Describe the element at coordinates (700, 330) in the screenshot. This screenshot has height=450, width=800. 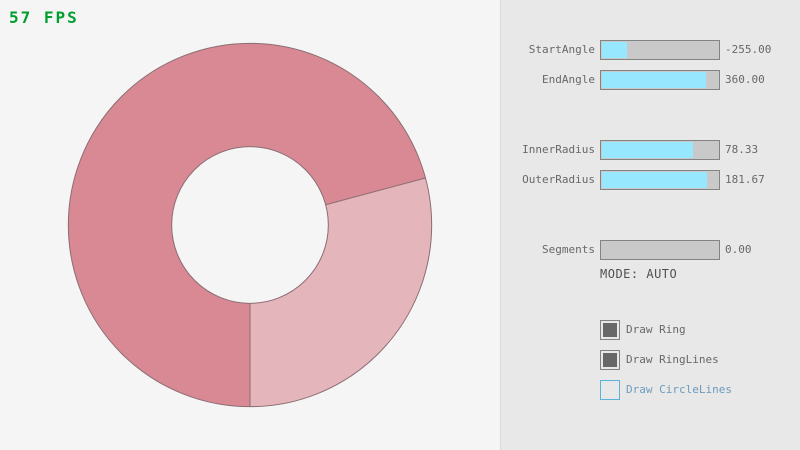
I see `draw-ring-checkbox-row: Draw Ring` at that location.